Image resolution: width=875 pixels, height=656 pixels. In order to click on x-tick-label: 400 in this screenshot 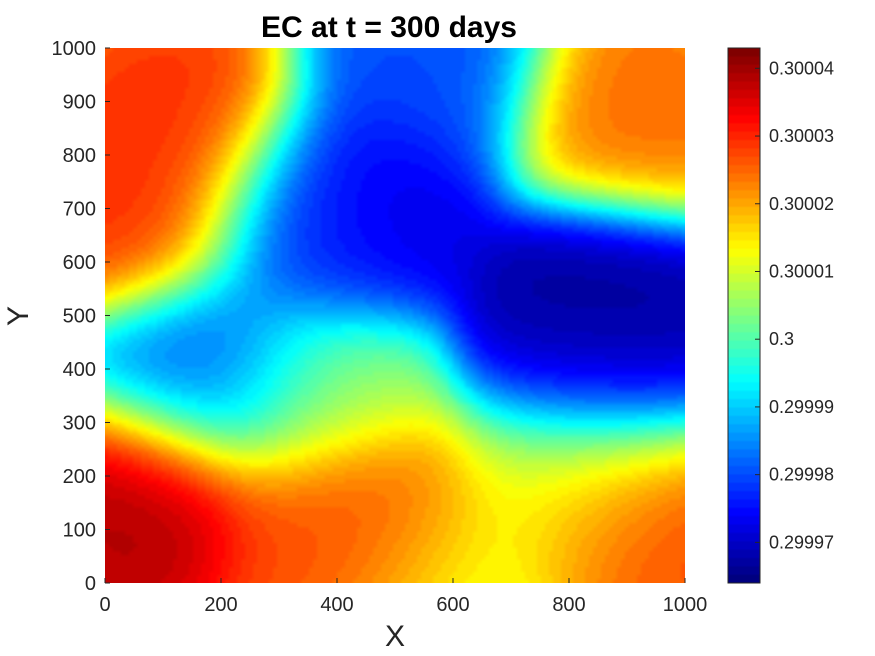, I will do `click(336, 605)`.